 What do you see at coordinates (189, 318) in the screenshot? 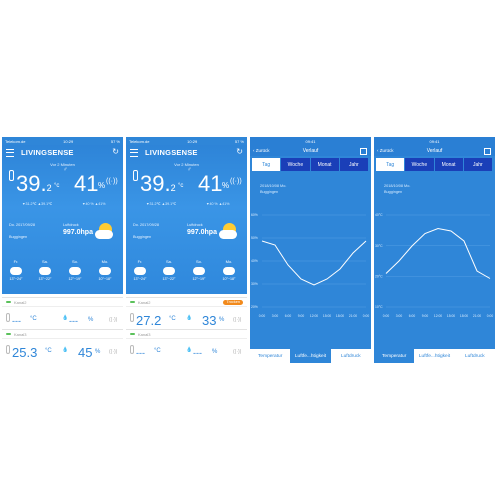
I see `droplet-icon: 💧` at bounding box center [189, 318].